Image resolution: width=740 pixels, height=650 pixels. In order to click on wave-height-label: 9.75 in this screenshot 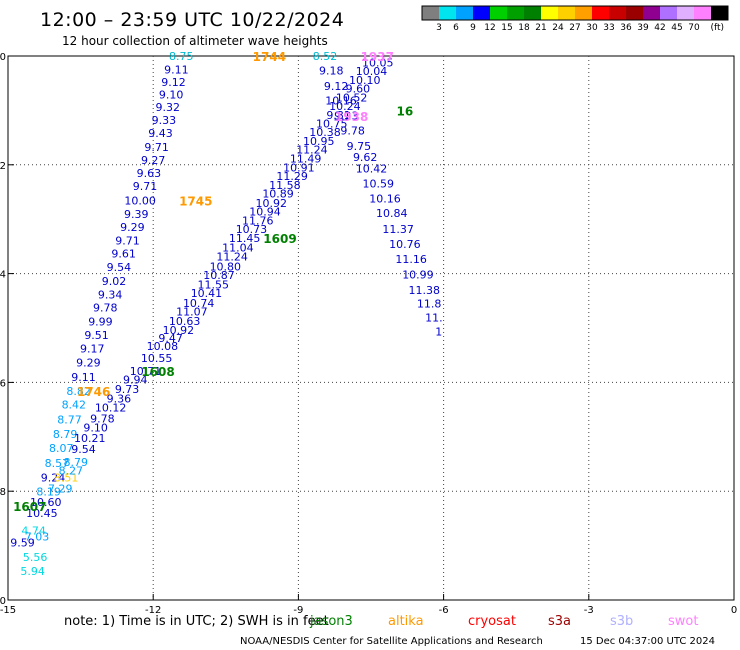, I will do `click(359, 146)`.